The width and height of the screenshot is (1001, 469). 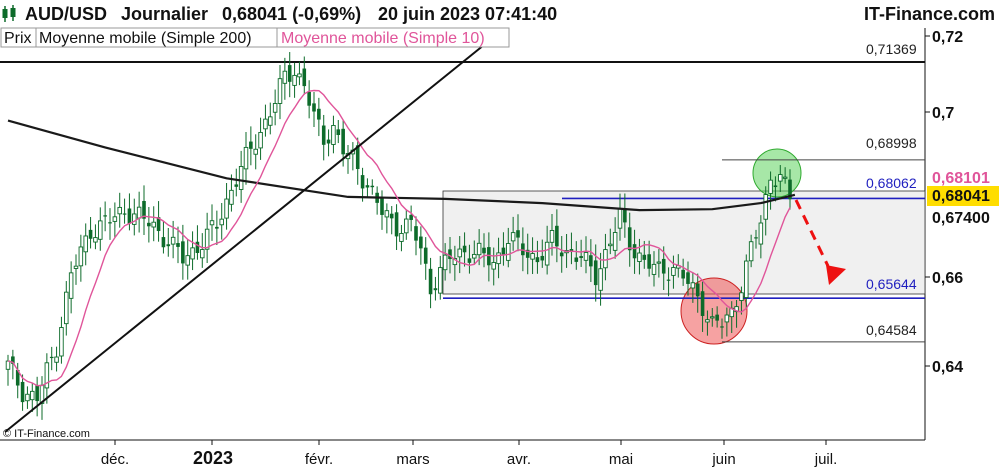 What do you see at coordinates (519, 459) in the screenshot?
I see `x-tick-avr: avr.` at bounding box center [519, 459].